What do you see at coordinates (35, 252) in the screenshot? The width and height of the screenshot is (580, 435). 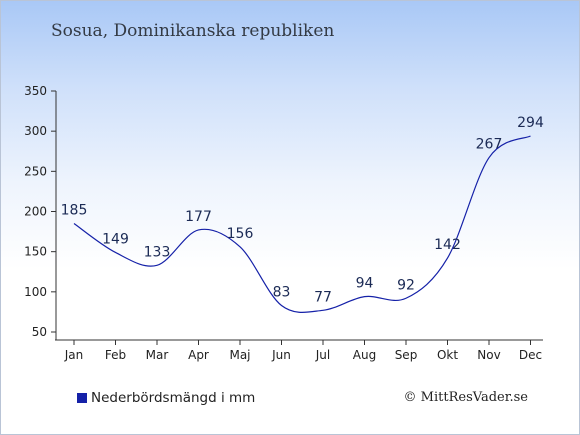 I see `y-tick-label: 150` at bounding box center [35, 252].